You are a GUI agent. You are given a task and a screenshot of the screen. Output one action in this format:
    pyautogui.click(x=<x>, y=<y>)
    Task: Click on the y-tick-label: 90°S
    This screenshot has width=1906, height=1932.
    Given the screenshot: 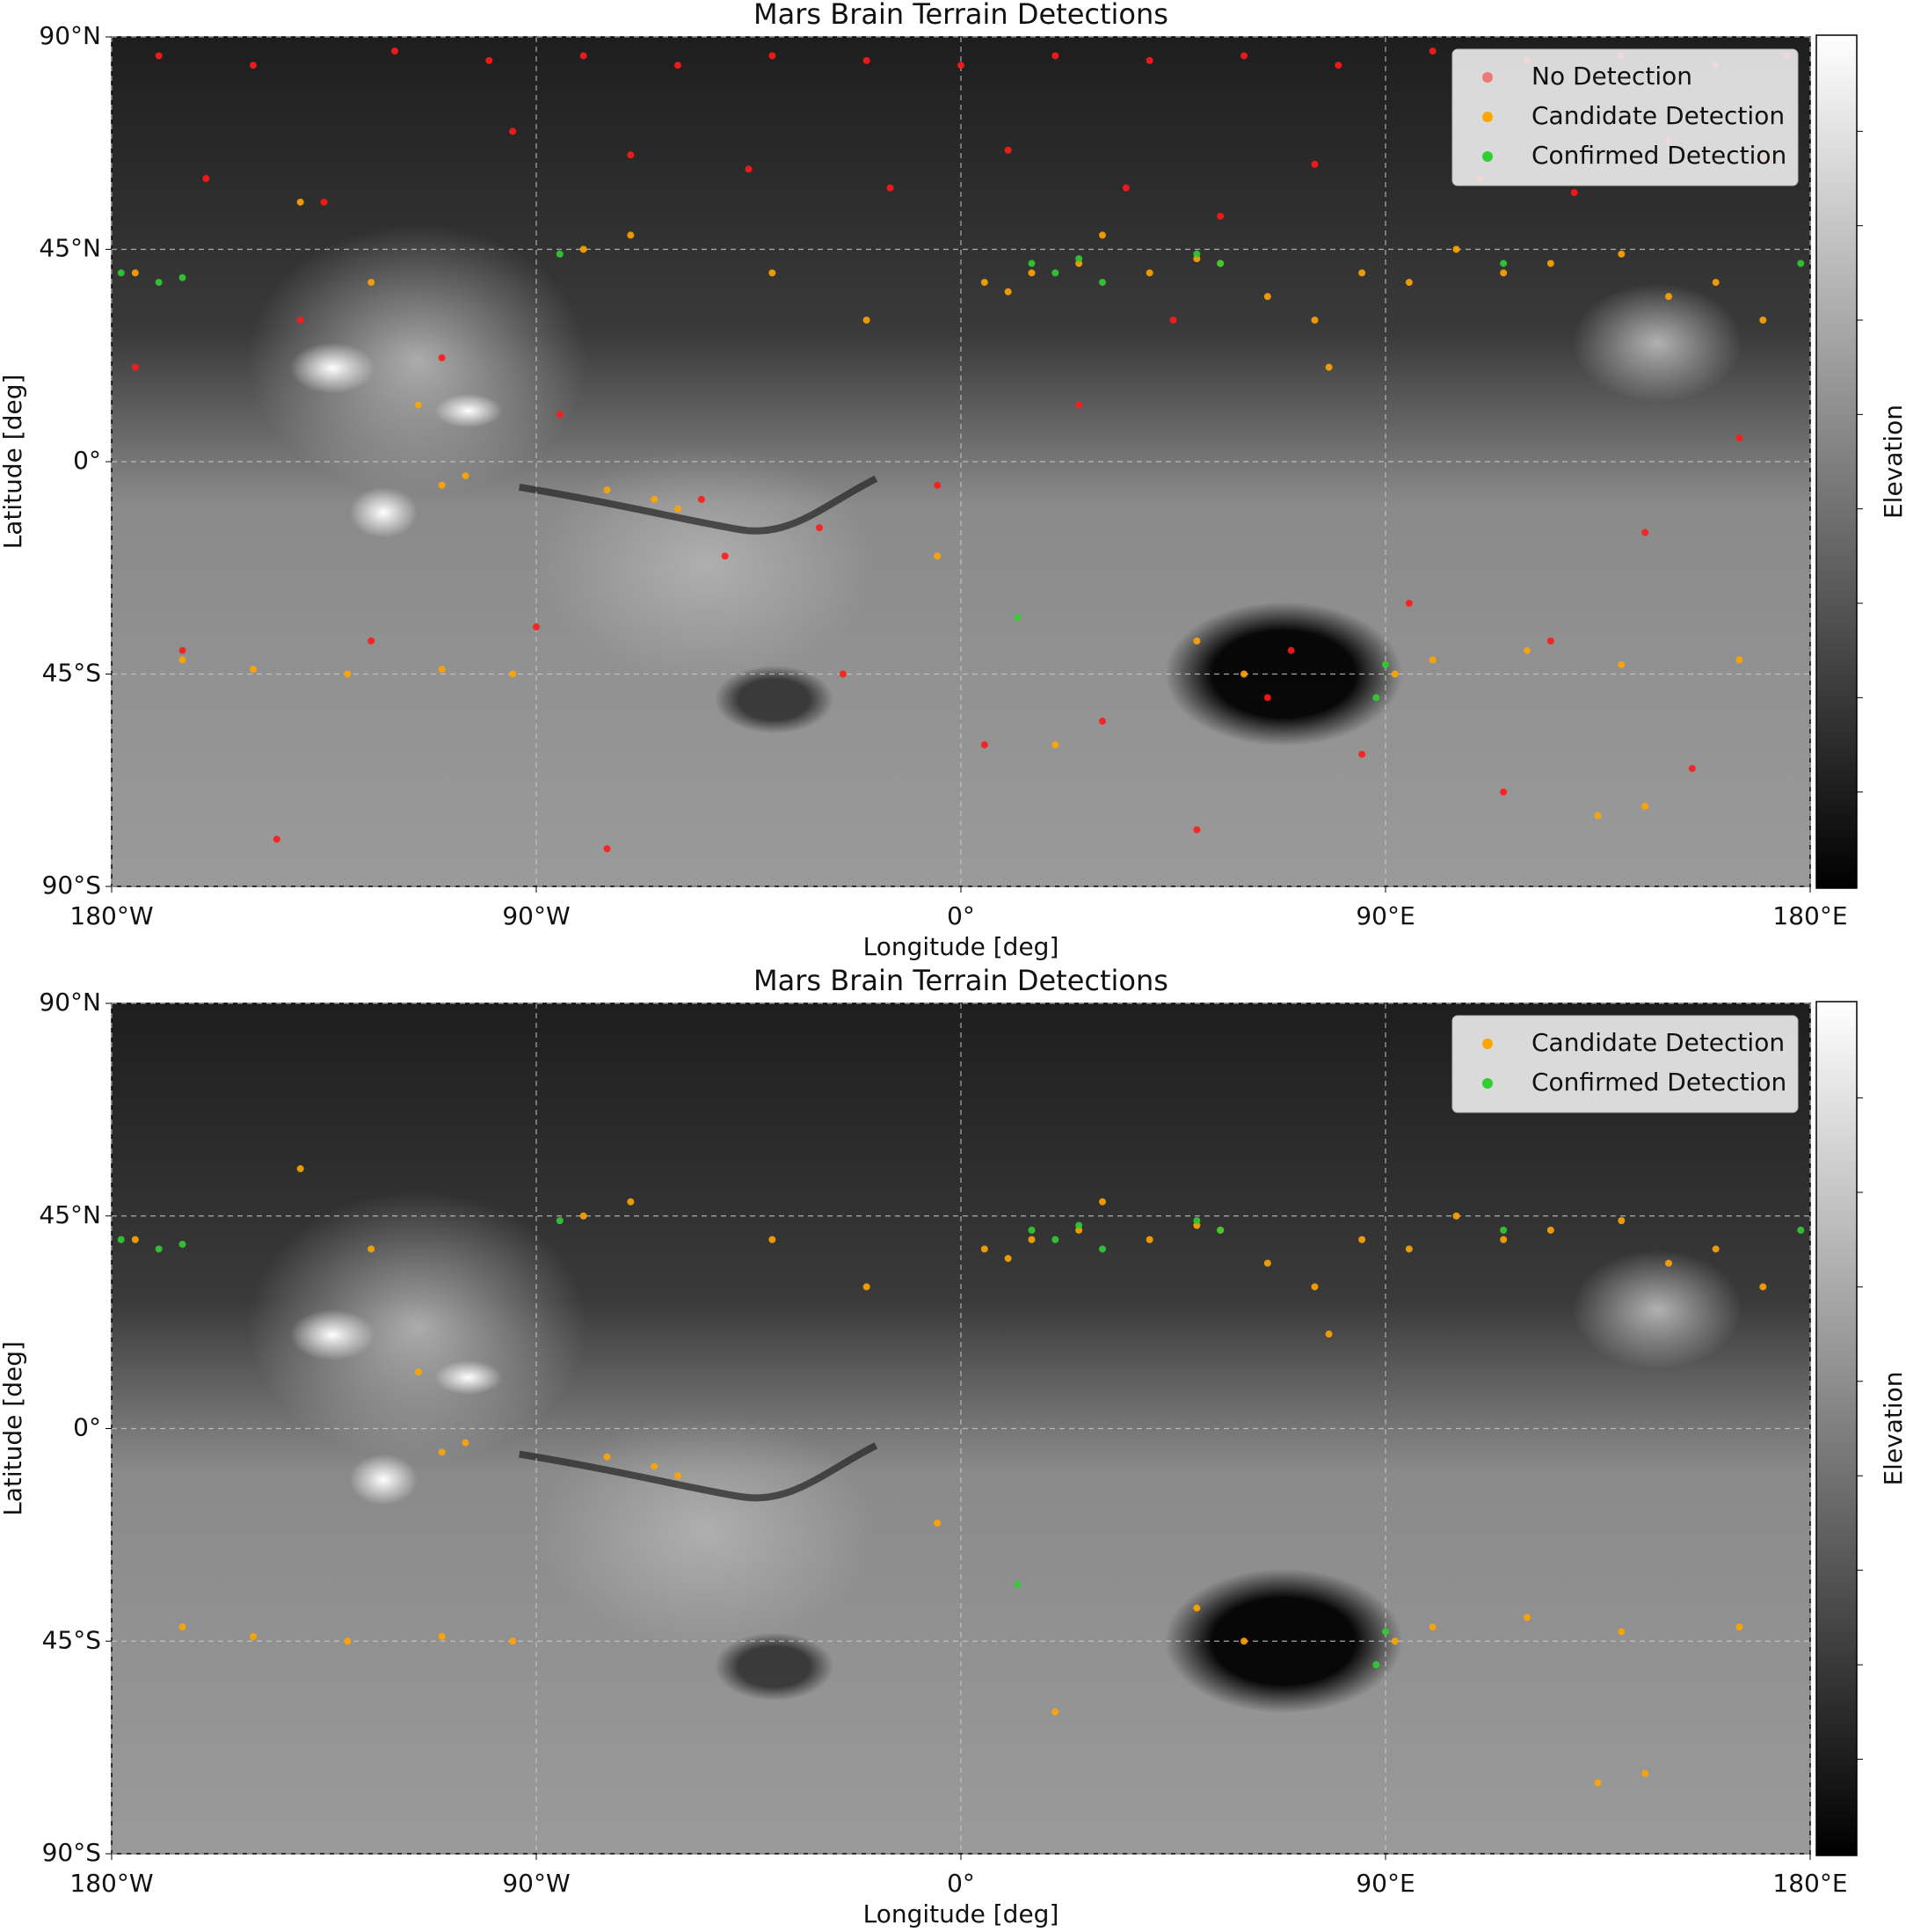 What is the action you would take?
    pyautogui.click(x=71, y=885)
    